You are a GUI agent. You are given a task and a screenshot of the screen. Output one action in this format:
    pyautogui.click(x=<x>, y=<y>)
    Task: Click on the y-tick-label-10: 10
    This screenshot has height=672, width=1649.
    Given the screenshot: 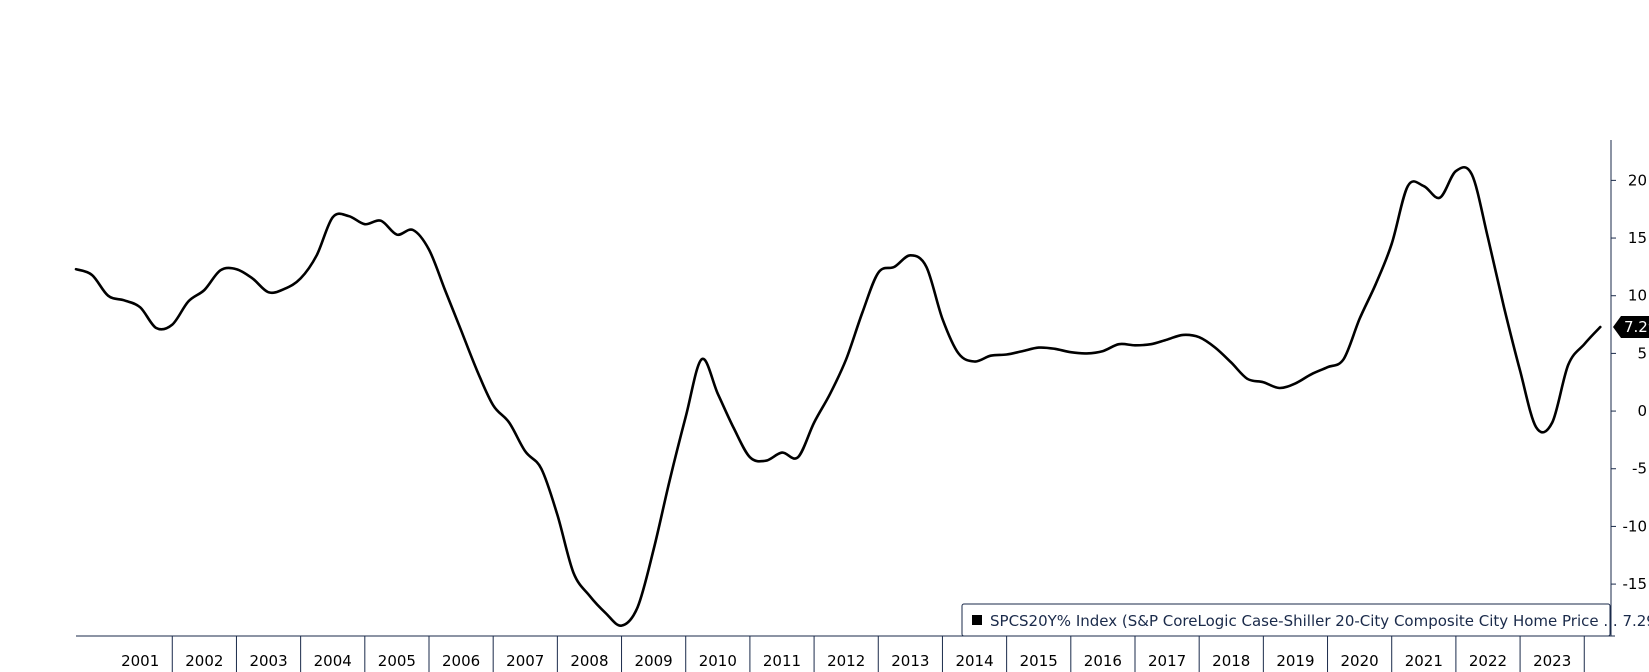 What is the action you would take?
    pyautogui.click(x=1637, y=296)
    